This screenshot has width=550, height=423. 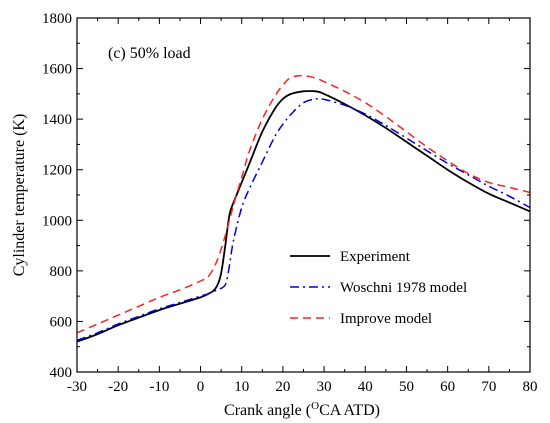 I want to click on y-tick-label: 1800, so click(x=57, y=19).